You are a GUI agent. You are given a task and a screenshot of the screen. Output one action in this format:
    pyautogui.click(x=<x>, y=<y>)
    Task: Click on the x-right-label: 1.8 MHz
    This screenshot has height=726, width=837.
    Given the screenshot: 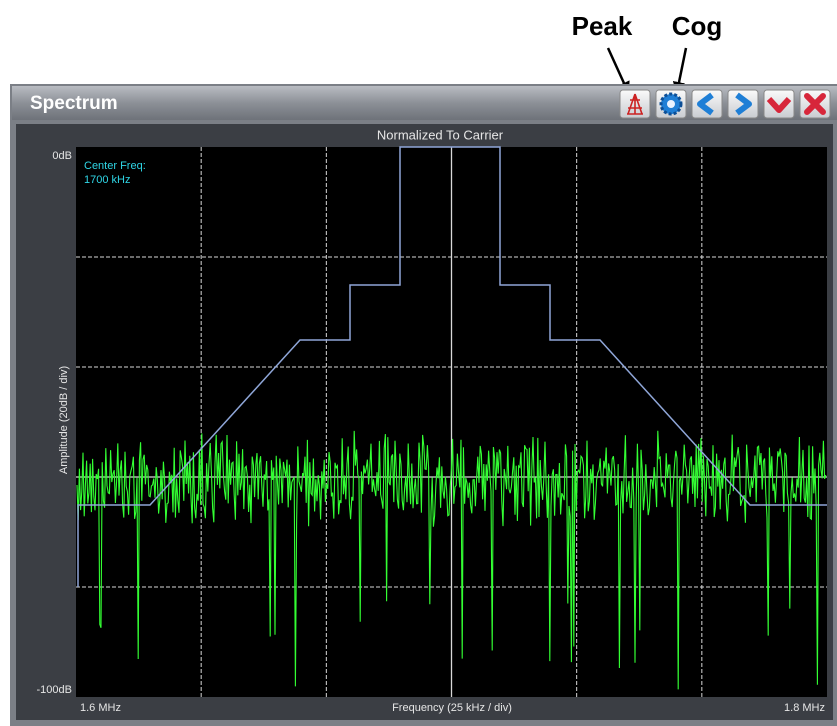 What is the action you would take?
    pyautogui.click(x=804, y=708)
    